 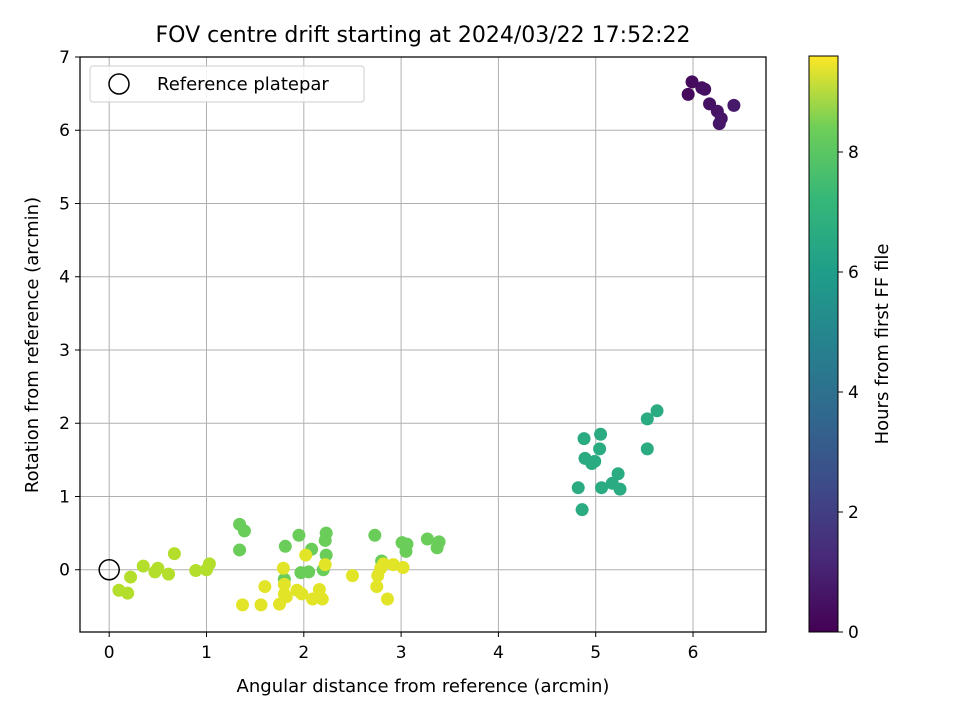 I want to click on reference-platepar-marker, so click(x=109, y=569).